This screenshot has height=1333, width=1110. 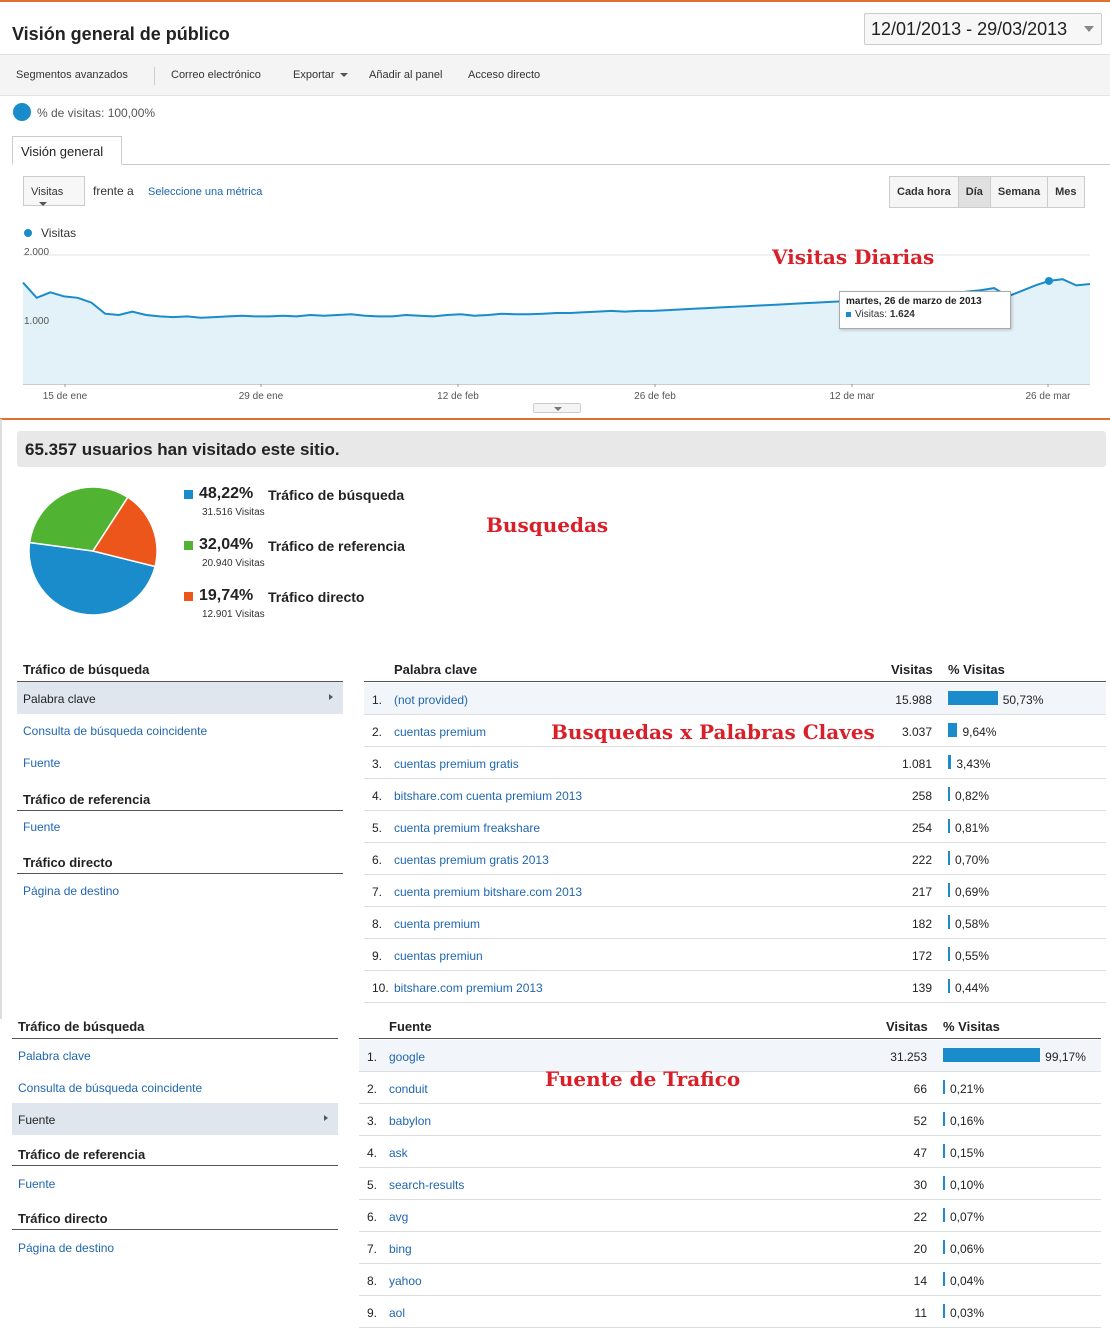 I want to click on metric-select-value: Visitas, so click(x=47, y=192).